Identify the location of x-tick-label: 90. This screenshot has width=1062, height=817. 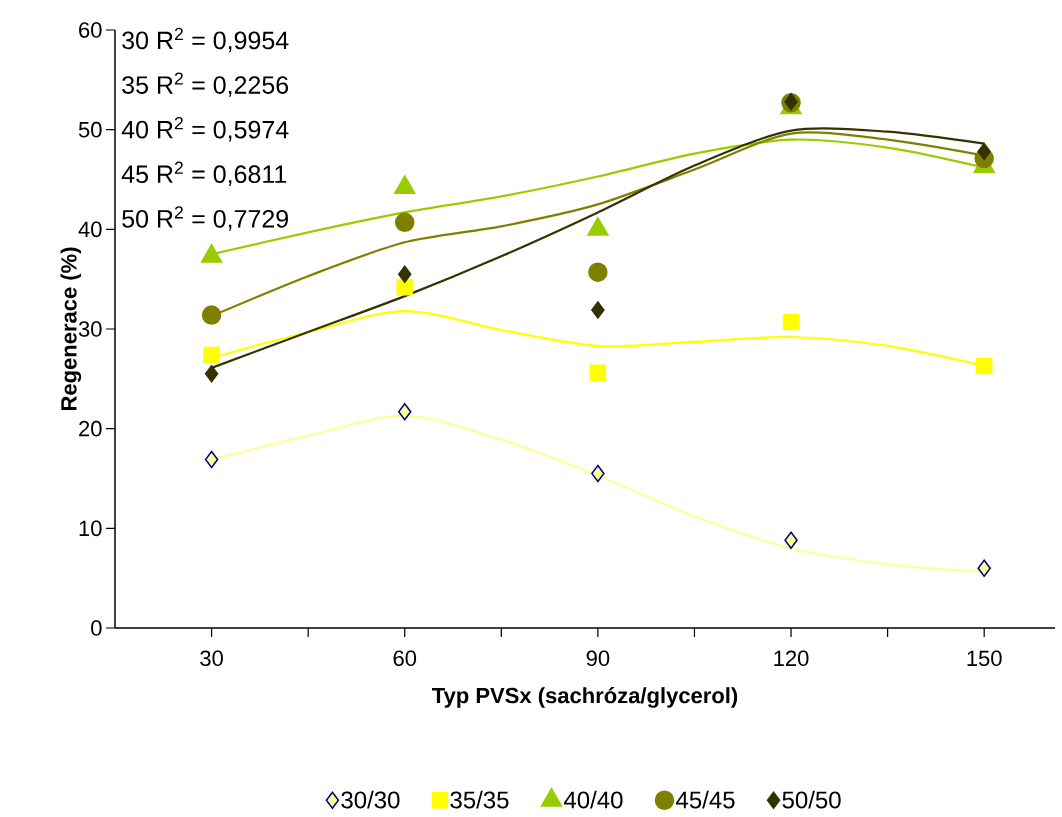
(598, 658).